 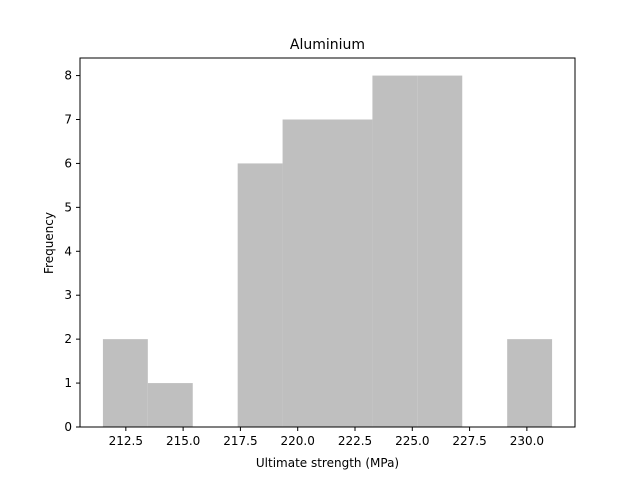 I want to click on y-tick-label: 3, so click(x=68, y=295).